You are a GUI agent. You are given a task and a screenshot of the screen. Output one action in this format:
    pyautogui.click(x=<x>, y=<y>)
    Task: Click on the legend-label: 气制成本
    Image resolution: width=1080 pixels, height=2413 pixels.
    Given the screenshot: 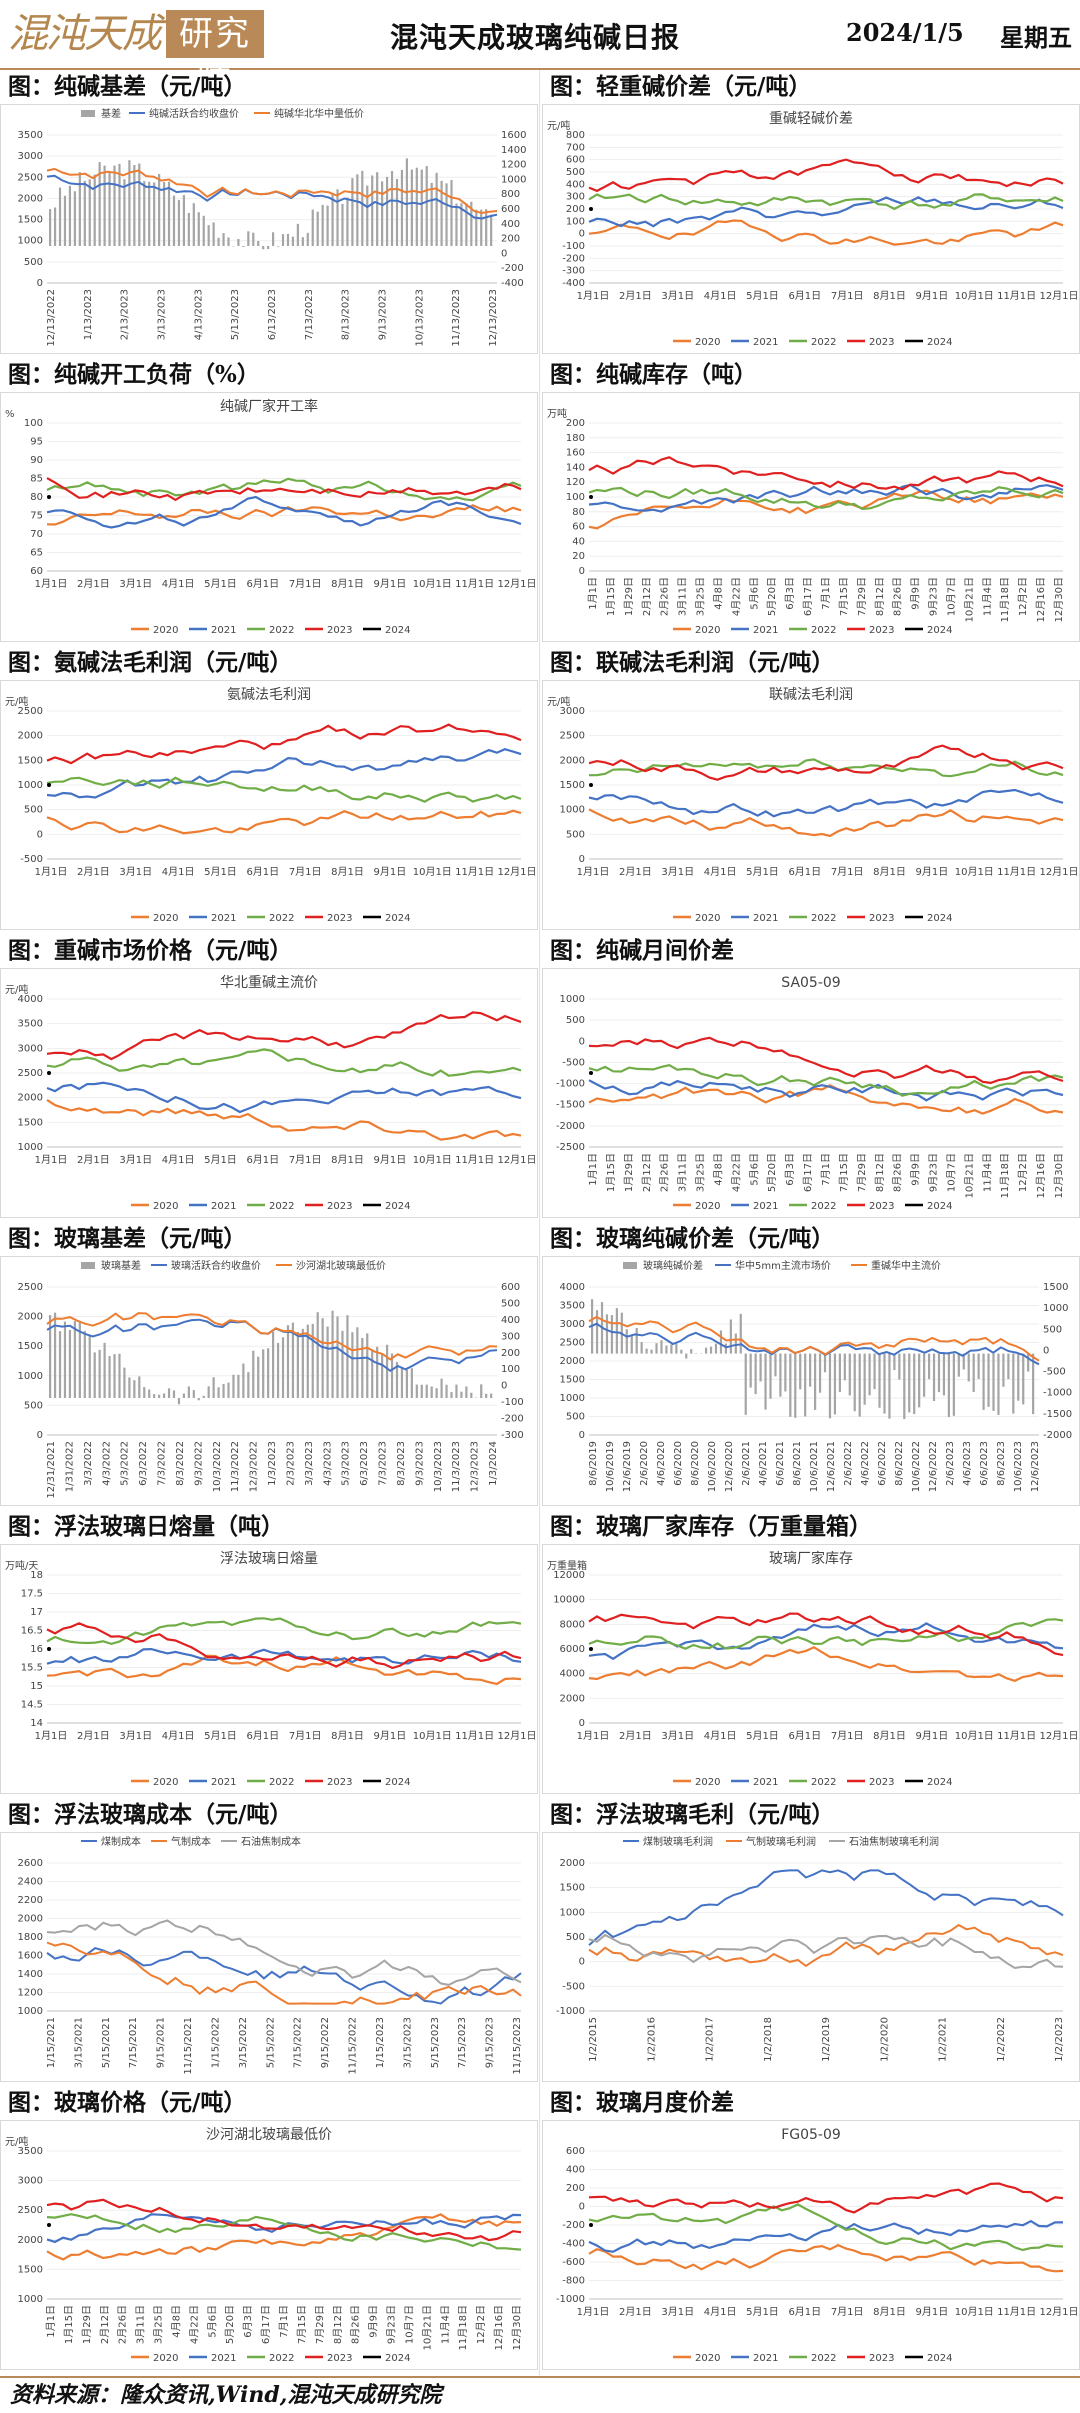 What is the action you would take?
    pyautogui.click(x=191, y=1841)
    